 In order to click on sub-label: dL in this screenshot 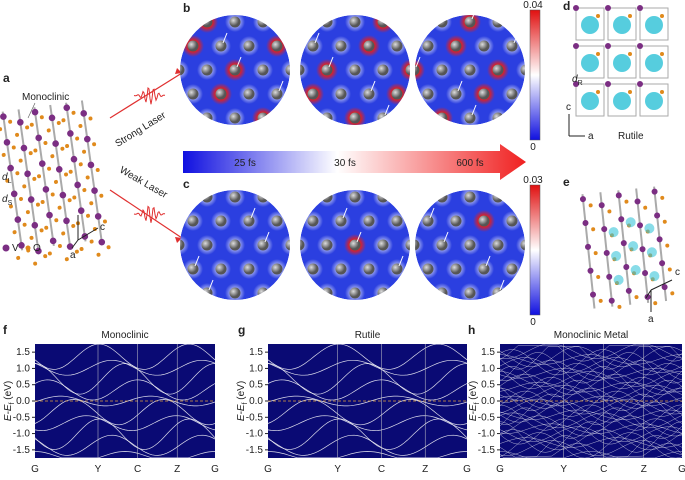, I will do `click(7, 178)`.